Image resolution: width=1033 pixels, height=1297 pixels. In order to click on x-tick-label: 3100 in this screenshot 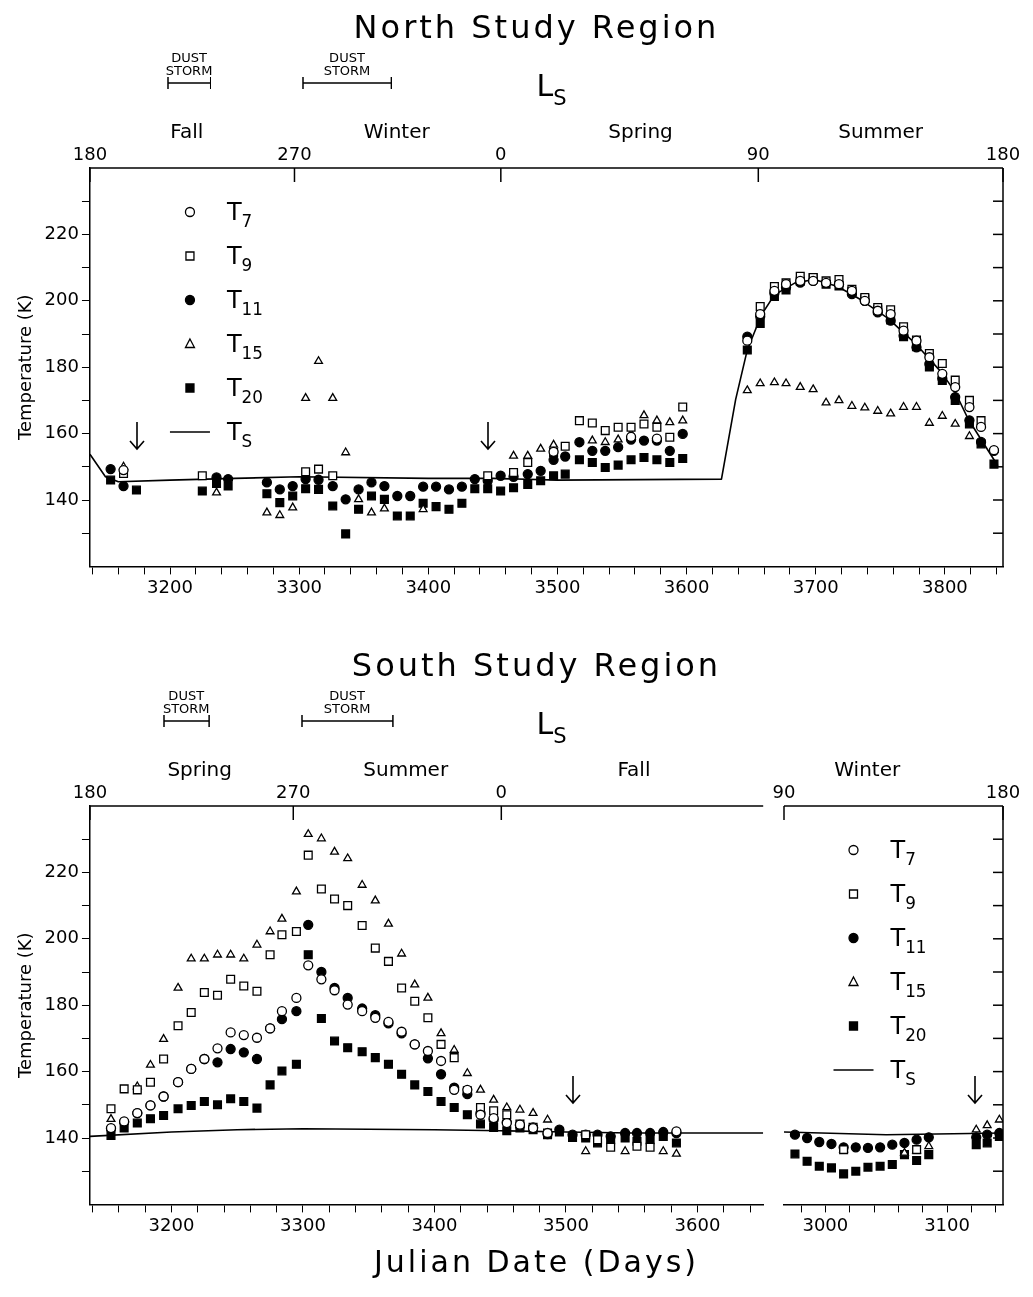, I will do `click(947, 1224)`.